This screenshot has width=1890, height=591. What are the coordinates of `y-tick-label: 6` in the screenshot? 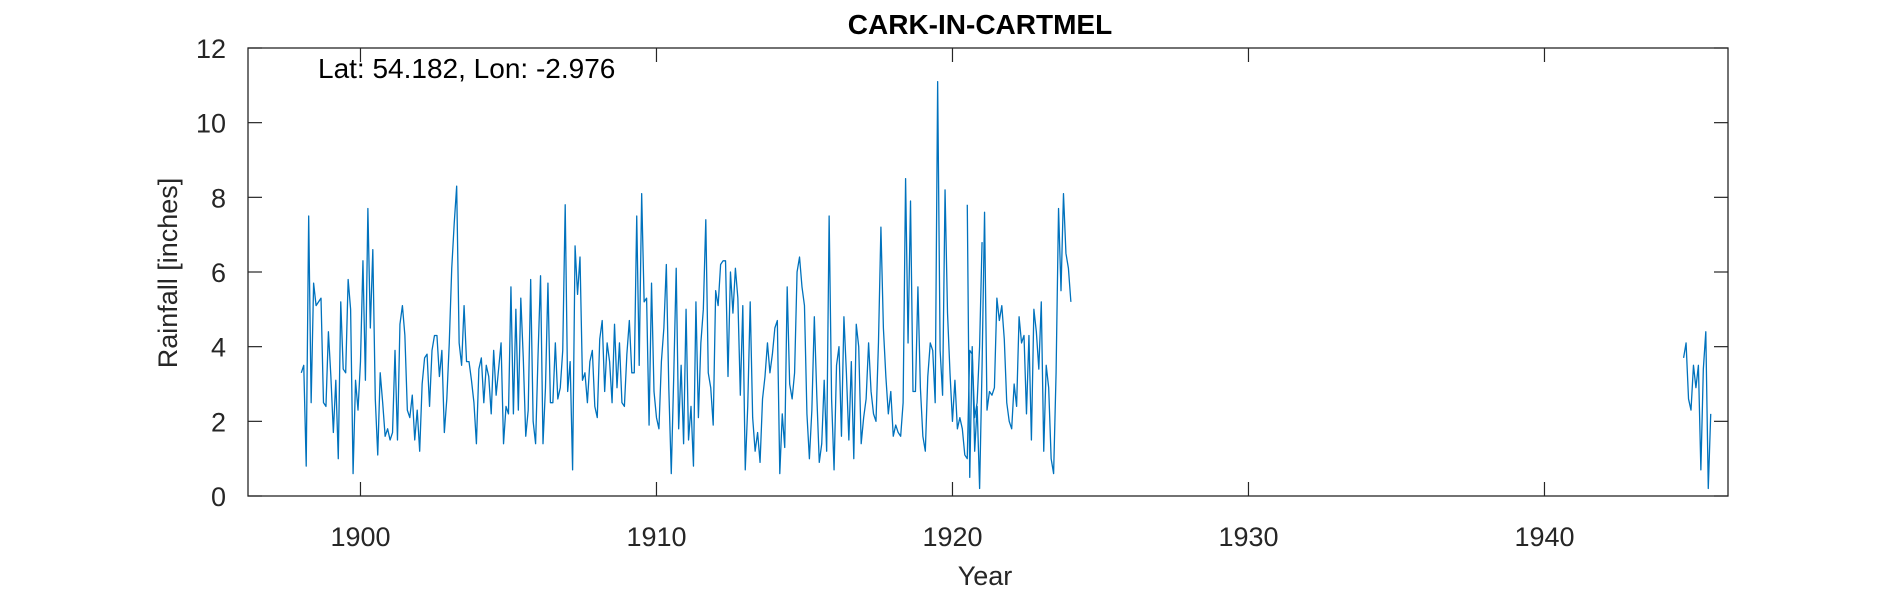 It's located at (218, 273).